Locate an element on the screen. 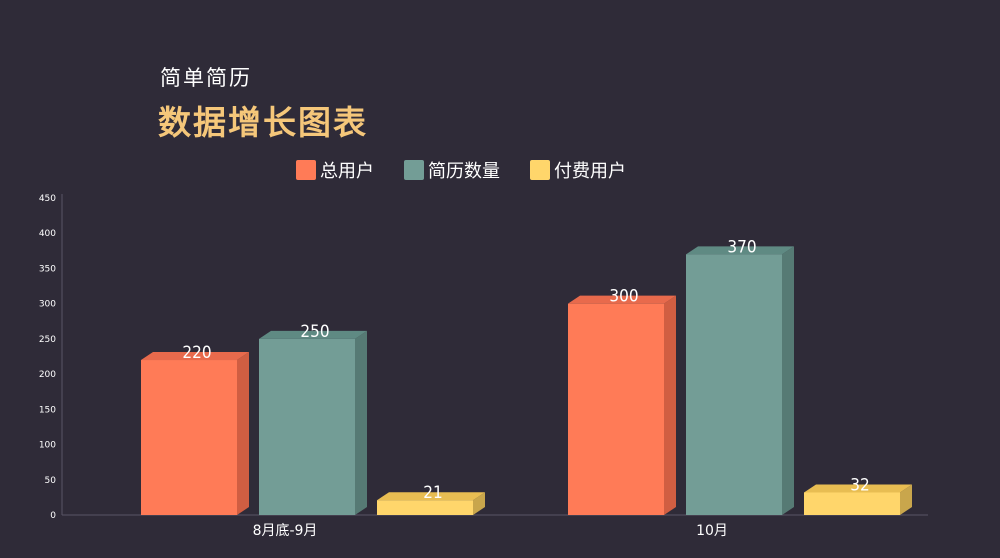 This screenshot has width=1000, height=558. legend-swatch-resume-count is located at coordinates (414, 170).